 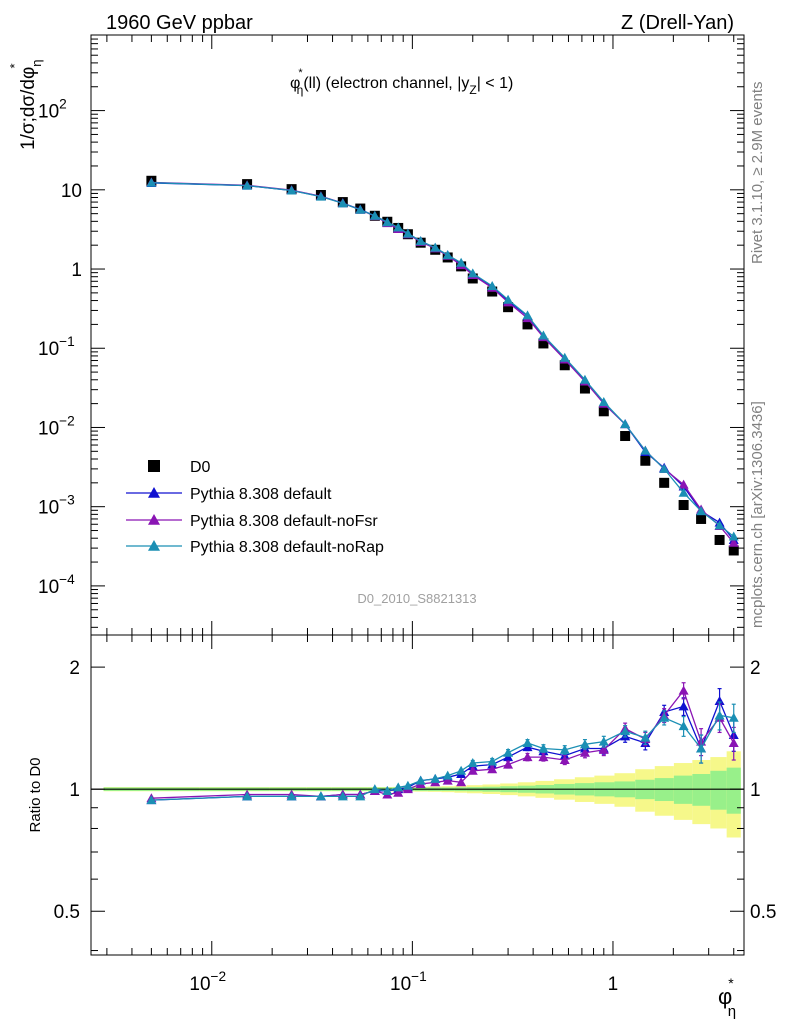 I want to click on legend-label: Pythia 8.308 default-noFsr, so click(x=284, y=521).